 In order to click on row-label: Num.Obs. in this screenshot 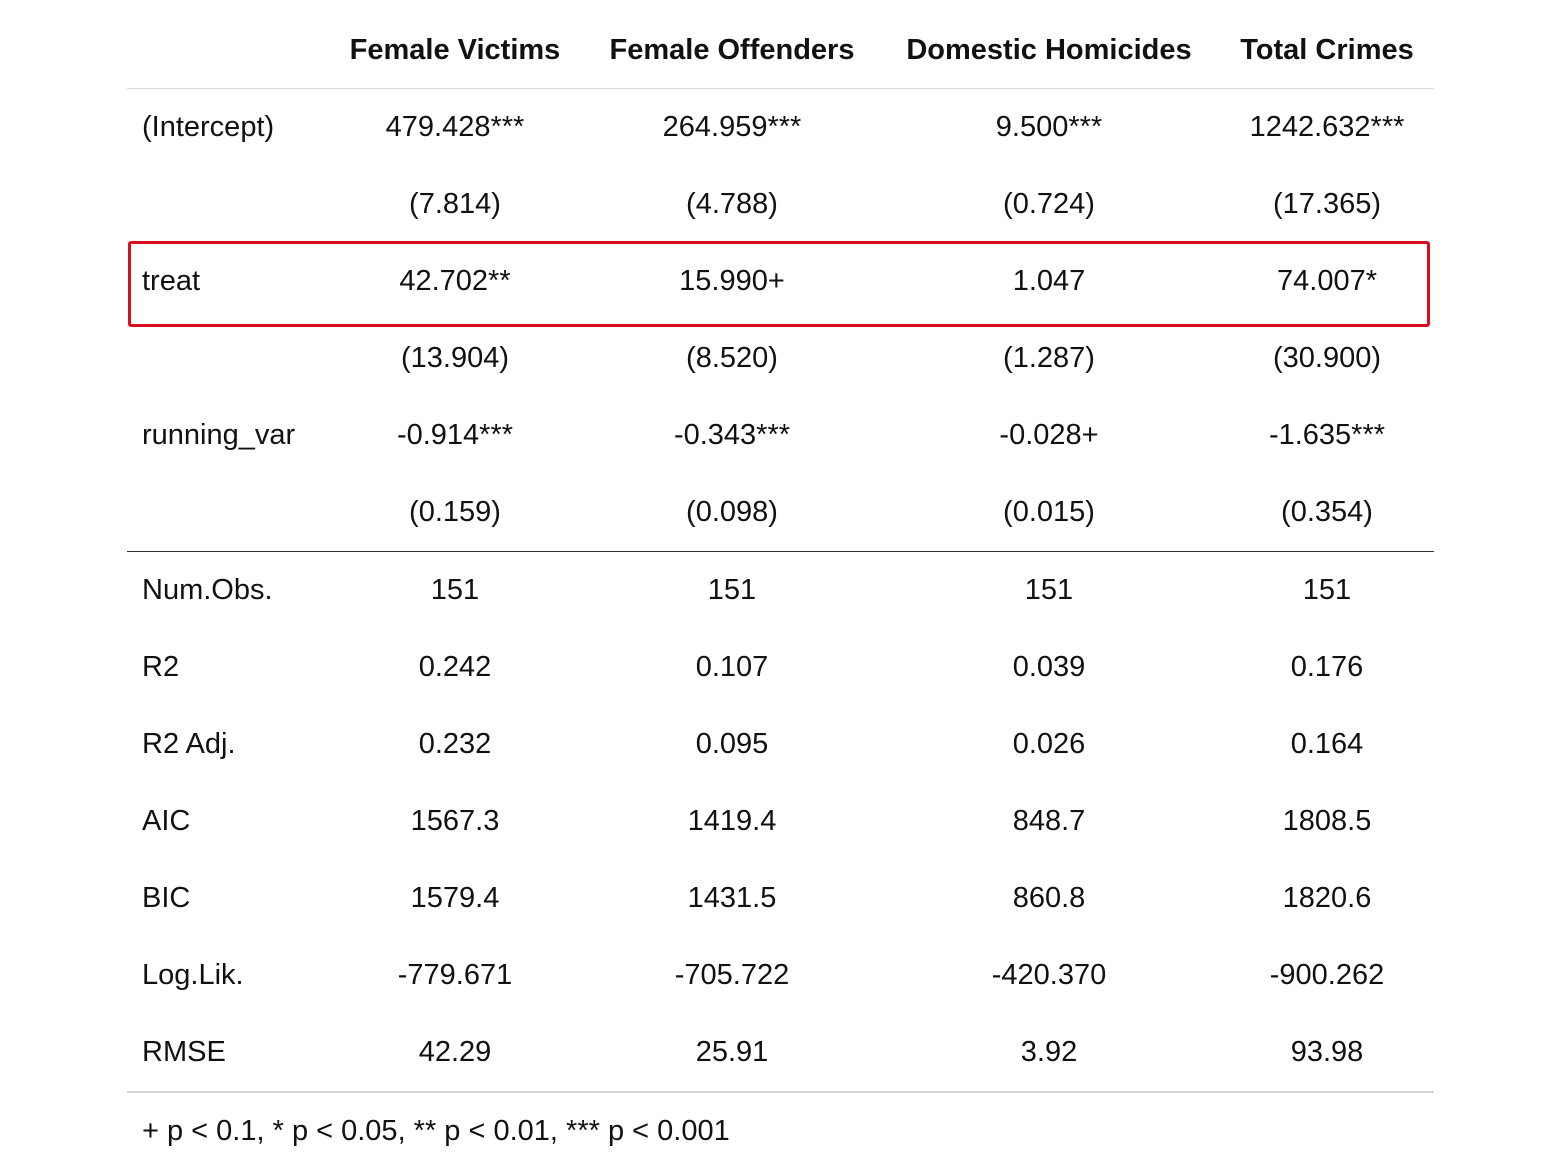, I will do `click(225, 590)`.